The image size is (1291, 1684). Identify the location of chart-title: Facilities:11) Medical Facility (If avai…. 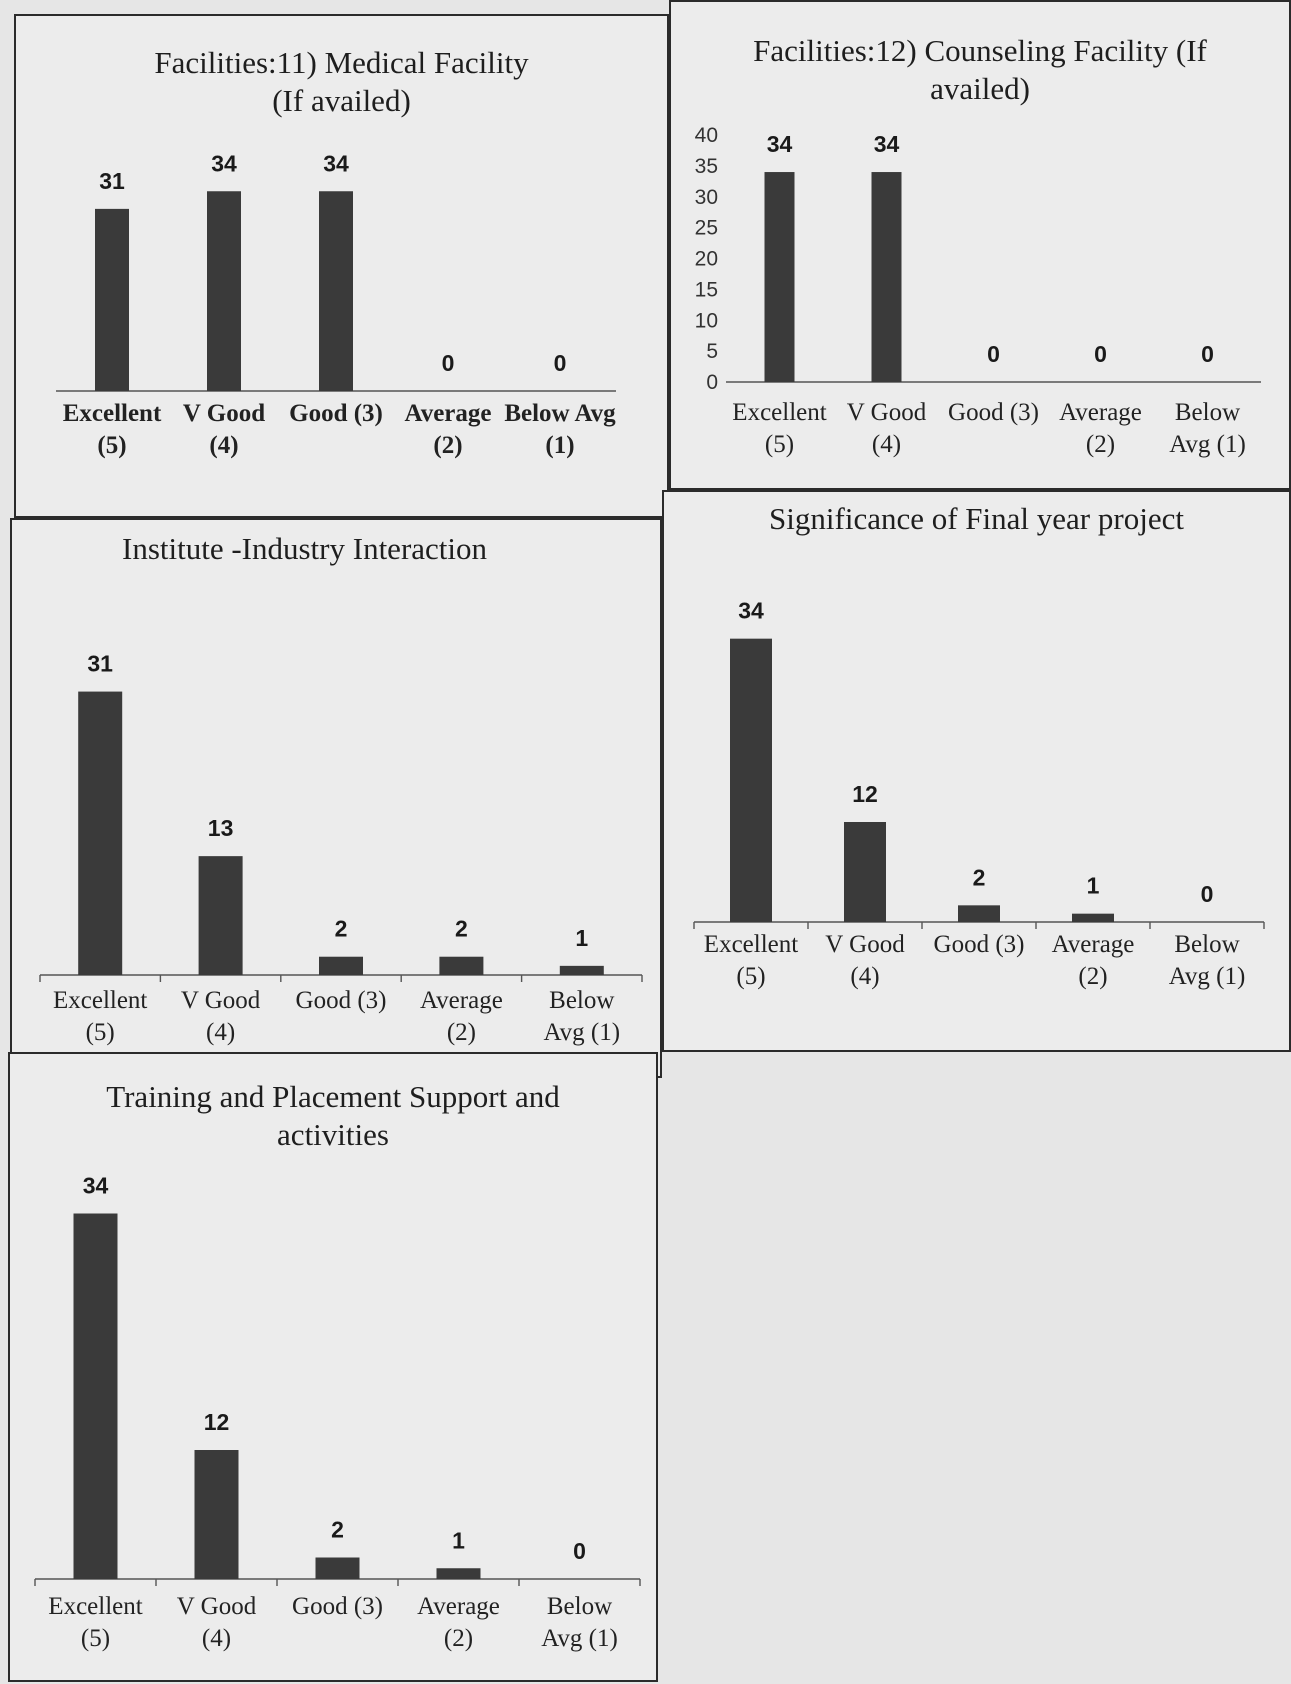
(341, 82).